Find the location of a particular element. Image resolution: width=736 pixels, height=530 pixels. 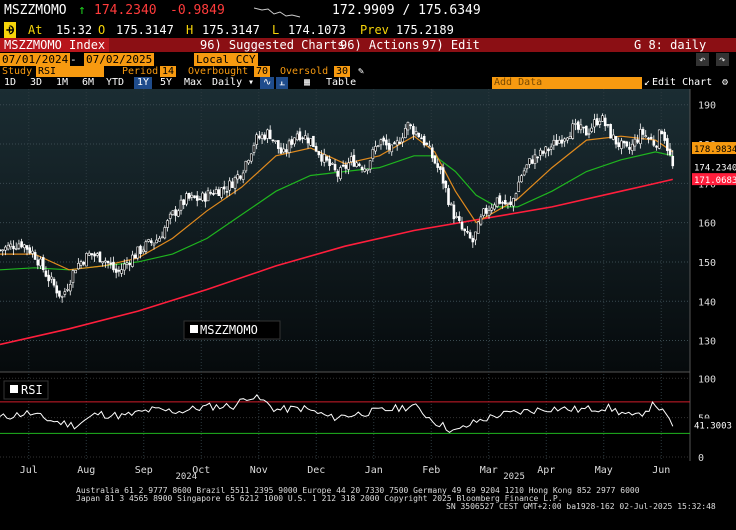

line-type-icon: ∿ is located at coordinates (267, 83).